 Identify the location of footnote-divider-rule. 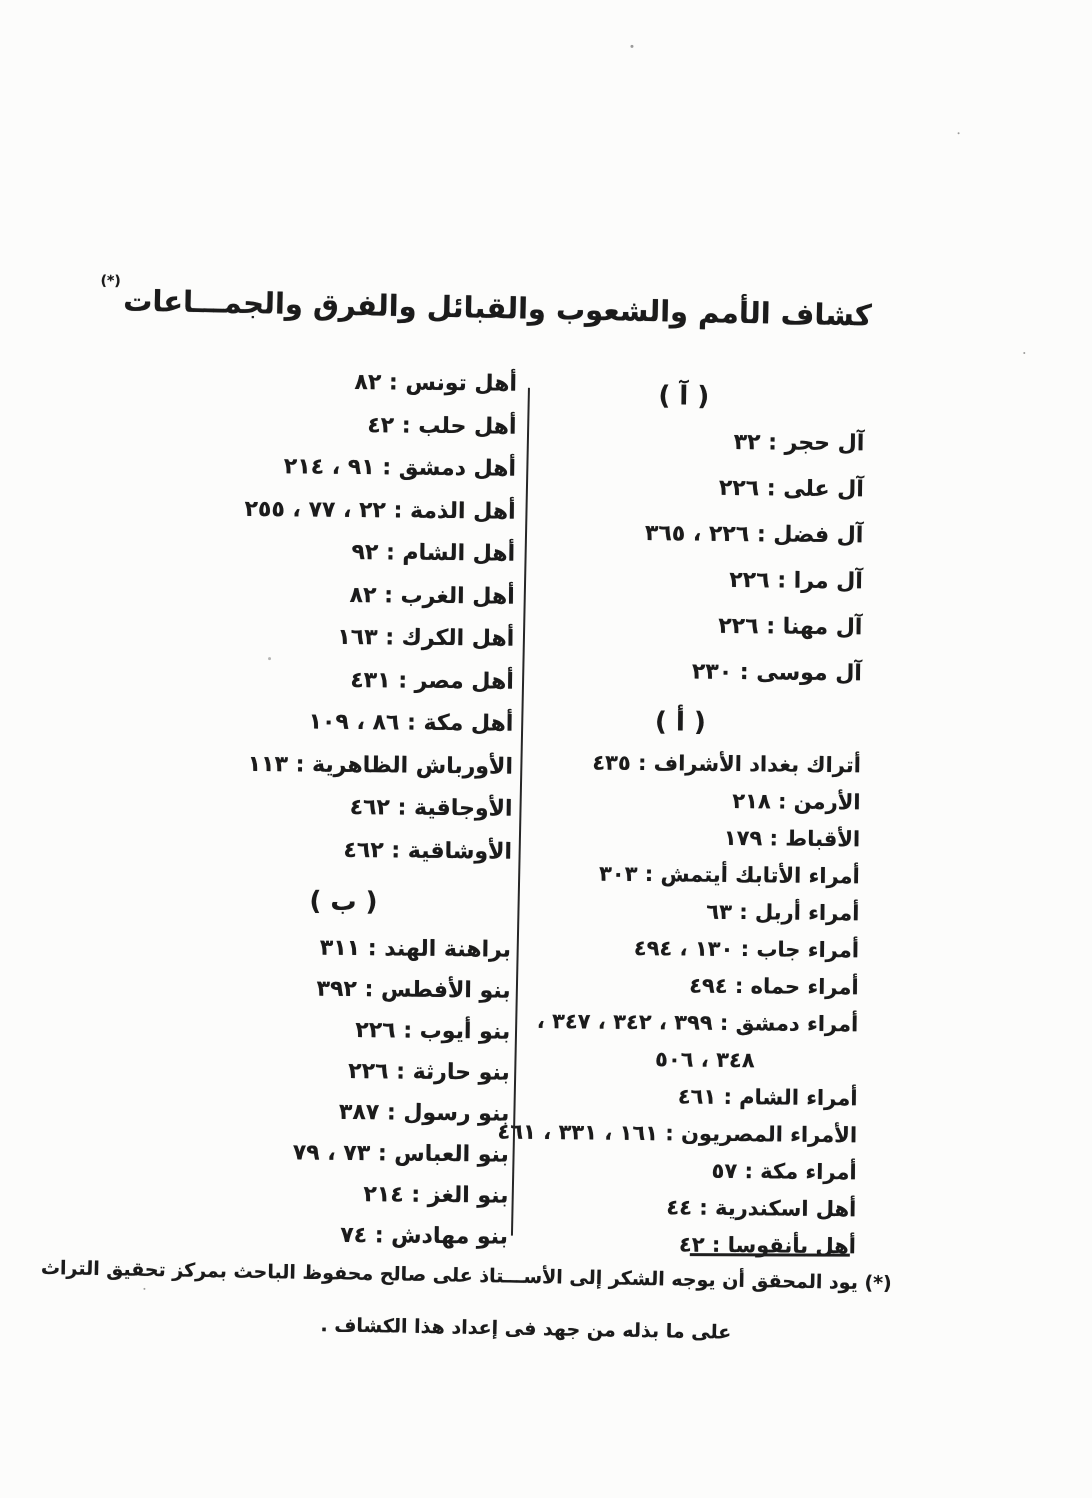
(770, 1255).